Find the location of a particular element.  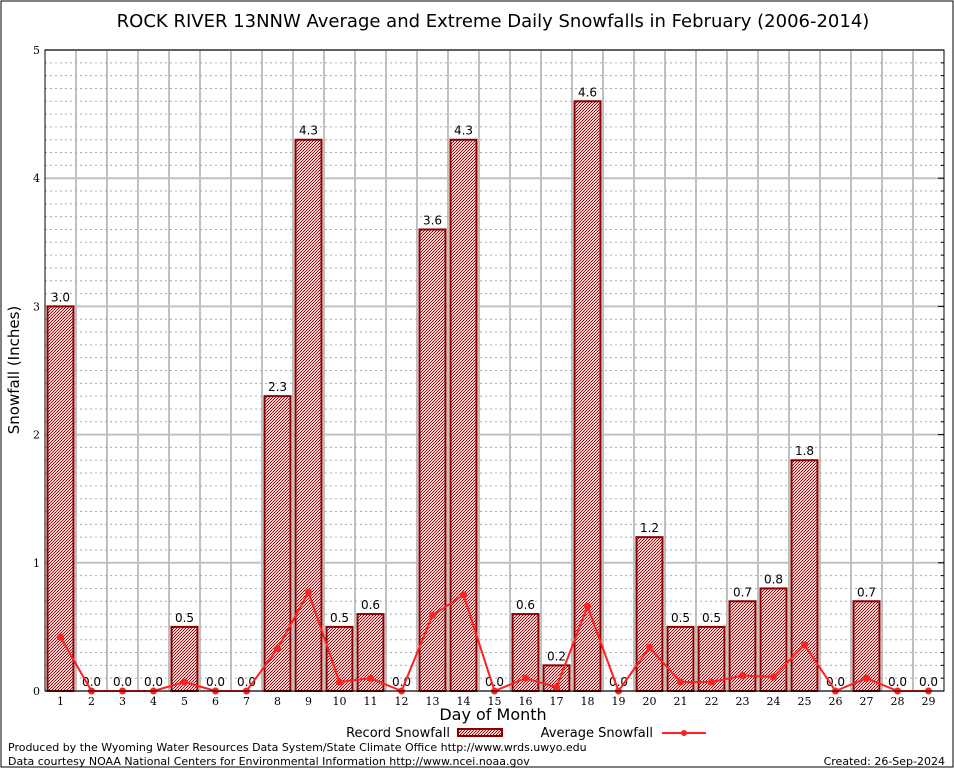

x-axis-label: Day of Month is located at coordinates (492, 714).